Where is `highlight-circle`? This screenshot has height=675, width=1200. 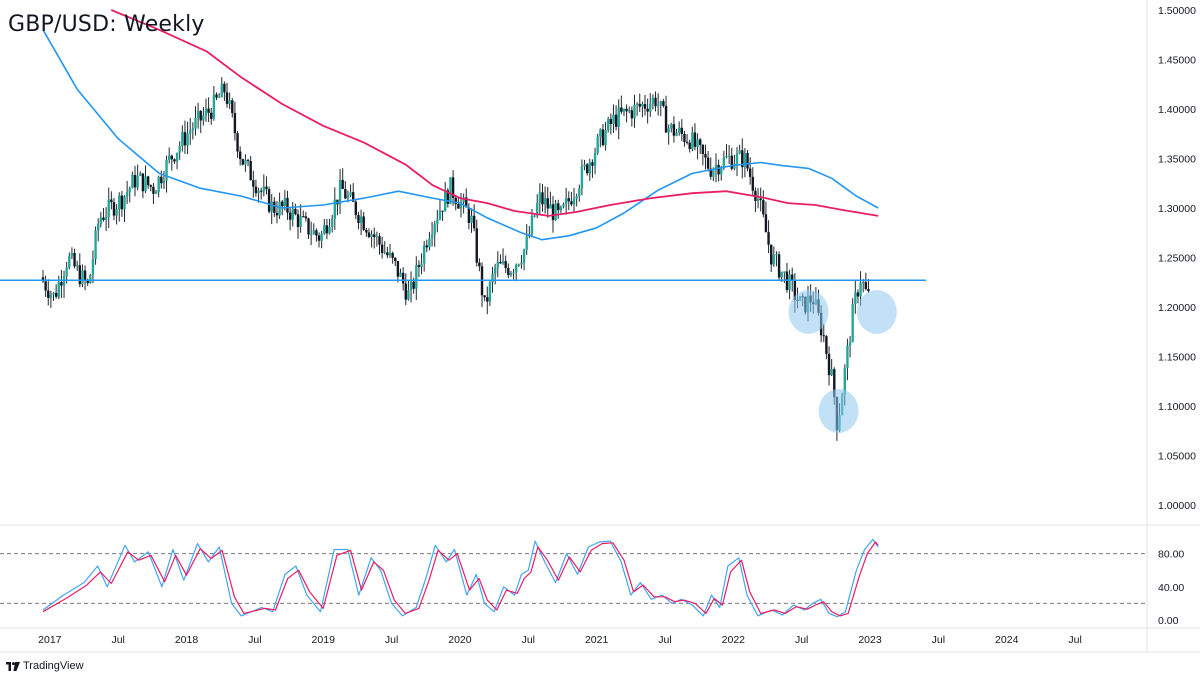
highlight-circle is located at coordinates (876, 311).